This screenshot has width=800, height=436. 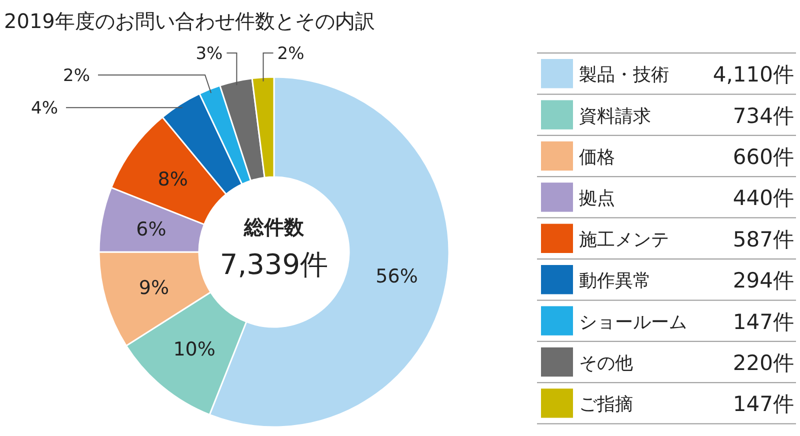 I want to click on text: 587件, so click(x=763, y=239).